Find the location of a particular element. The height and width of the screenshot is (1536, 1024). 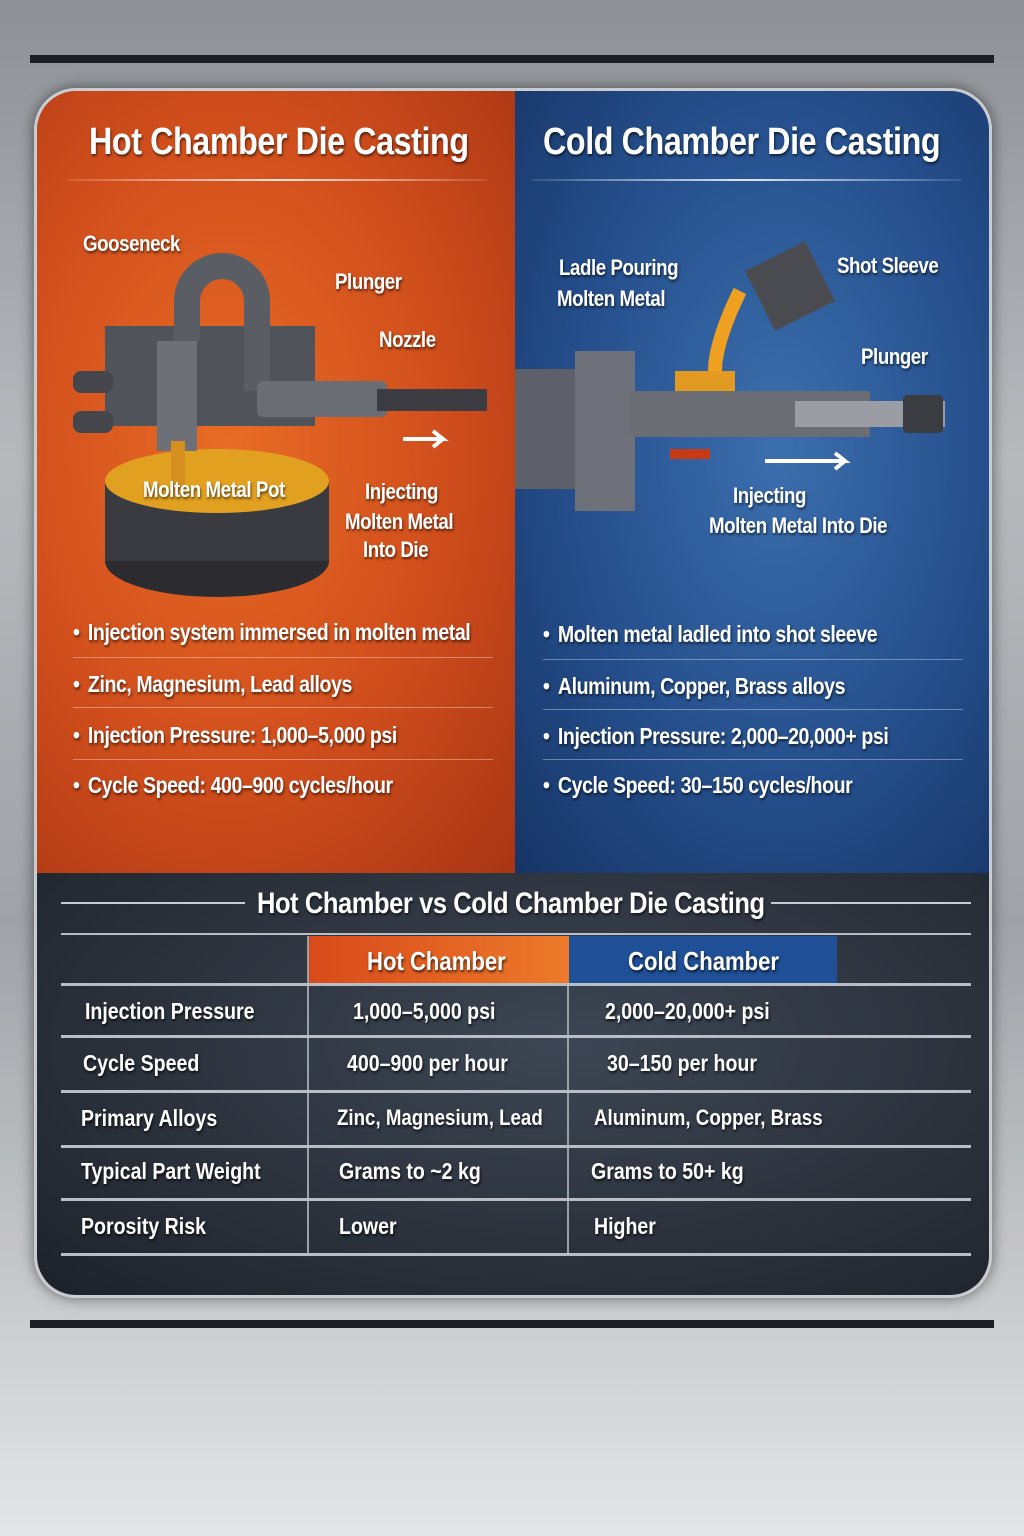

row-label: Typical Part Weight is located at coordinates (171, 1171).